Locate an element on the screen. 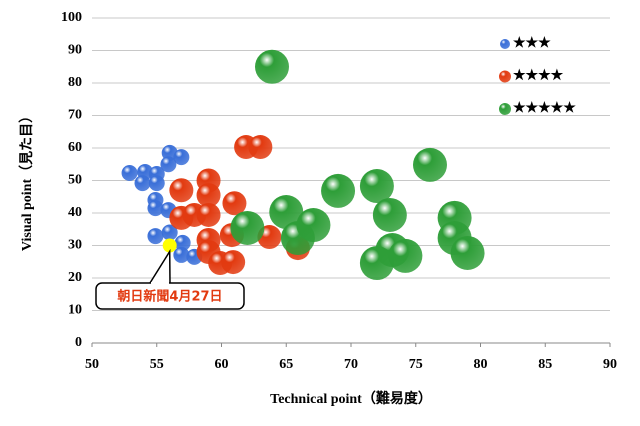 The image size is (640, 426). y-tick-label: 10 is located at coordinates (75, 310).